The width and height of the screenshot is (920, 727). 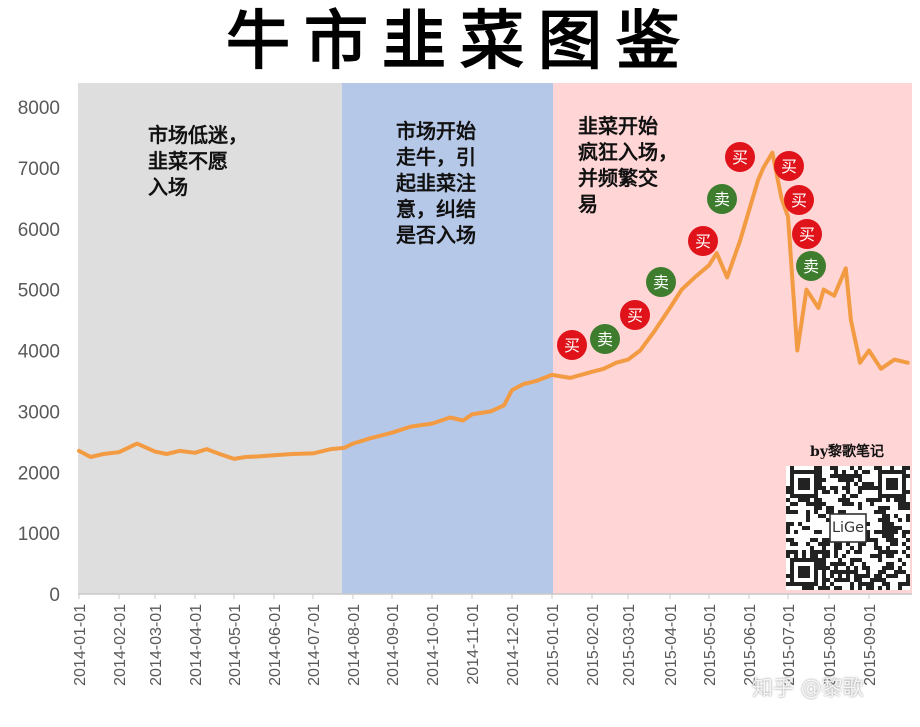 I want to click on qr-code-icon: LiGe, so click(x=848, y=528).